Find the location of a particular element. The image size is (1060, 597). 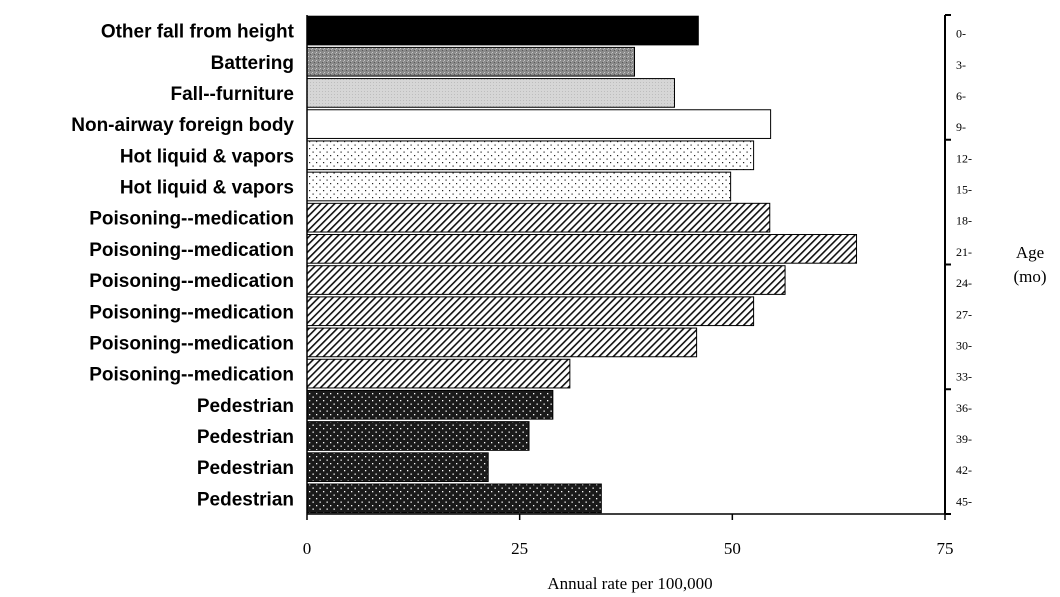

category-label: Other fall from height is located at coordinates (198, 32).